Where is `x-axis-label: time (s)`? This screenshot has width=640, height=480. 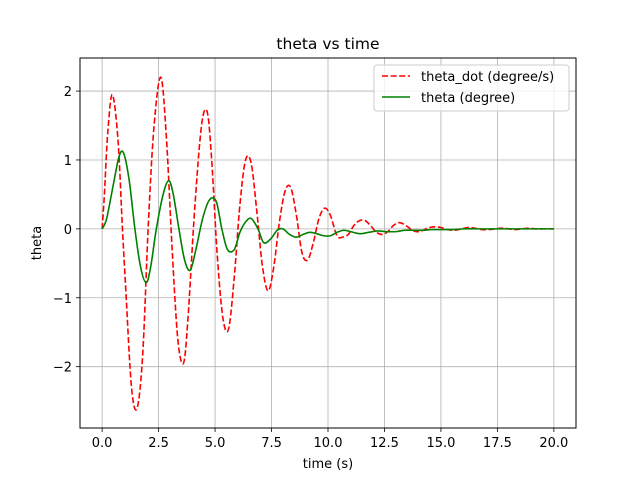
x-axis-label: time (s) is located at coordinates (328, 464).